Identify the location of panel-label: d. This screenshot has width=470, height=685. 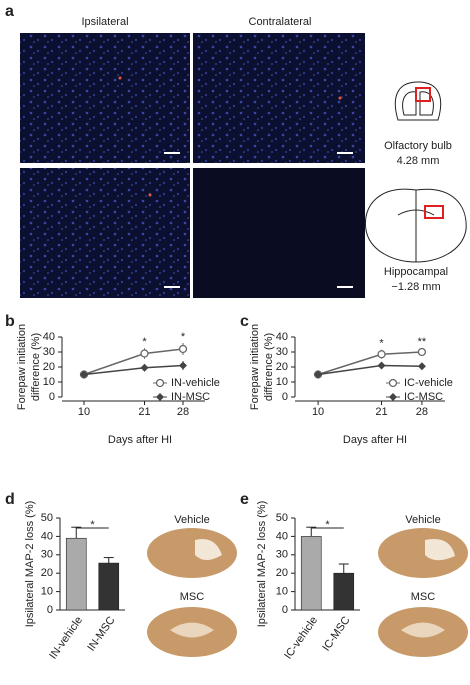
(10, 499).